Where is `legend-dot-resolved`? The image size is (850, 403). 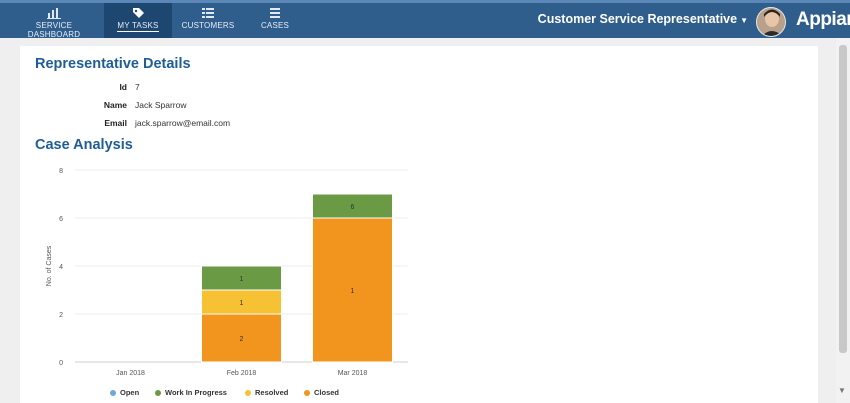 legend-dot-resolved is located at coordinates (248, 393).